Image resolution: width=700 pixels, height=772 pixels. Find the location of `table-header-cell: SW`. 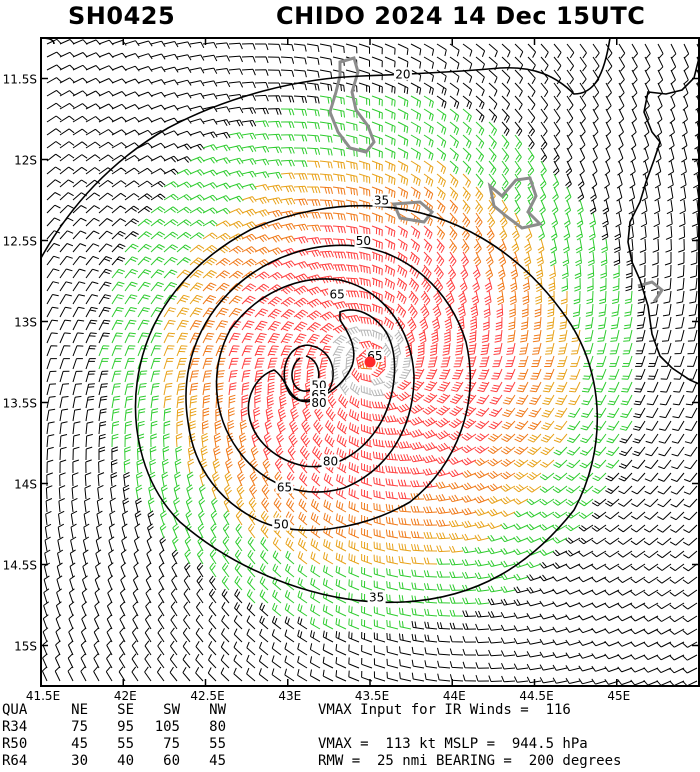

table-header-cell: SW is located at coordinates (171, 710).